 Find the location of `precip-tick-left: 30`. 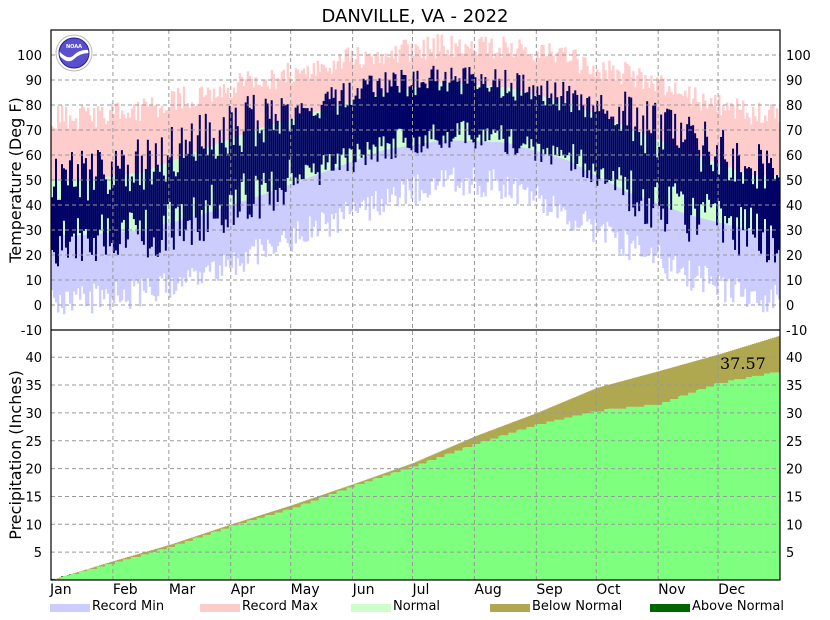

precip-tick-left: 30 is located at coordinates (33, 414).